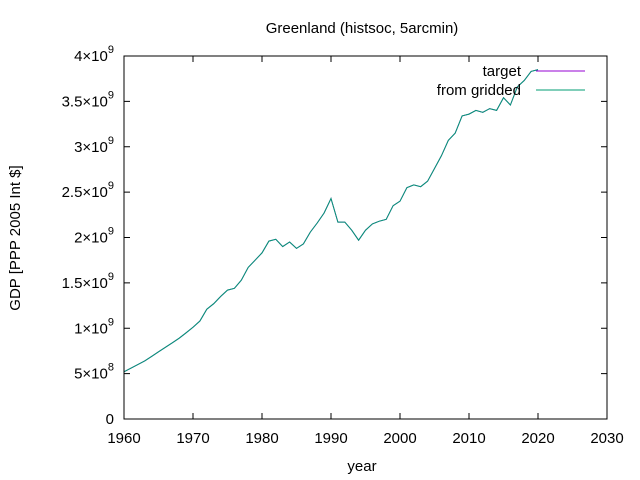 This screenshot has height=480, width=640. I want to click on x-tick-label: 2020, so click(537, 438).